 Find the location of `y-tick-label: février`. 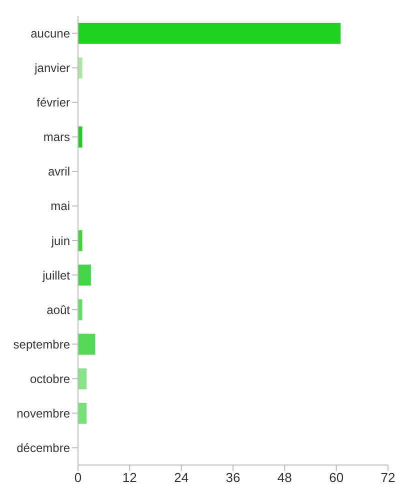

y-tick-label: février is located at coordinates (53, 103).